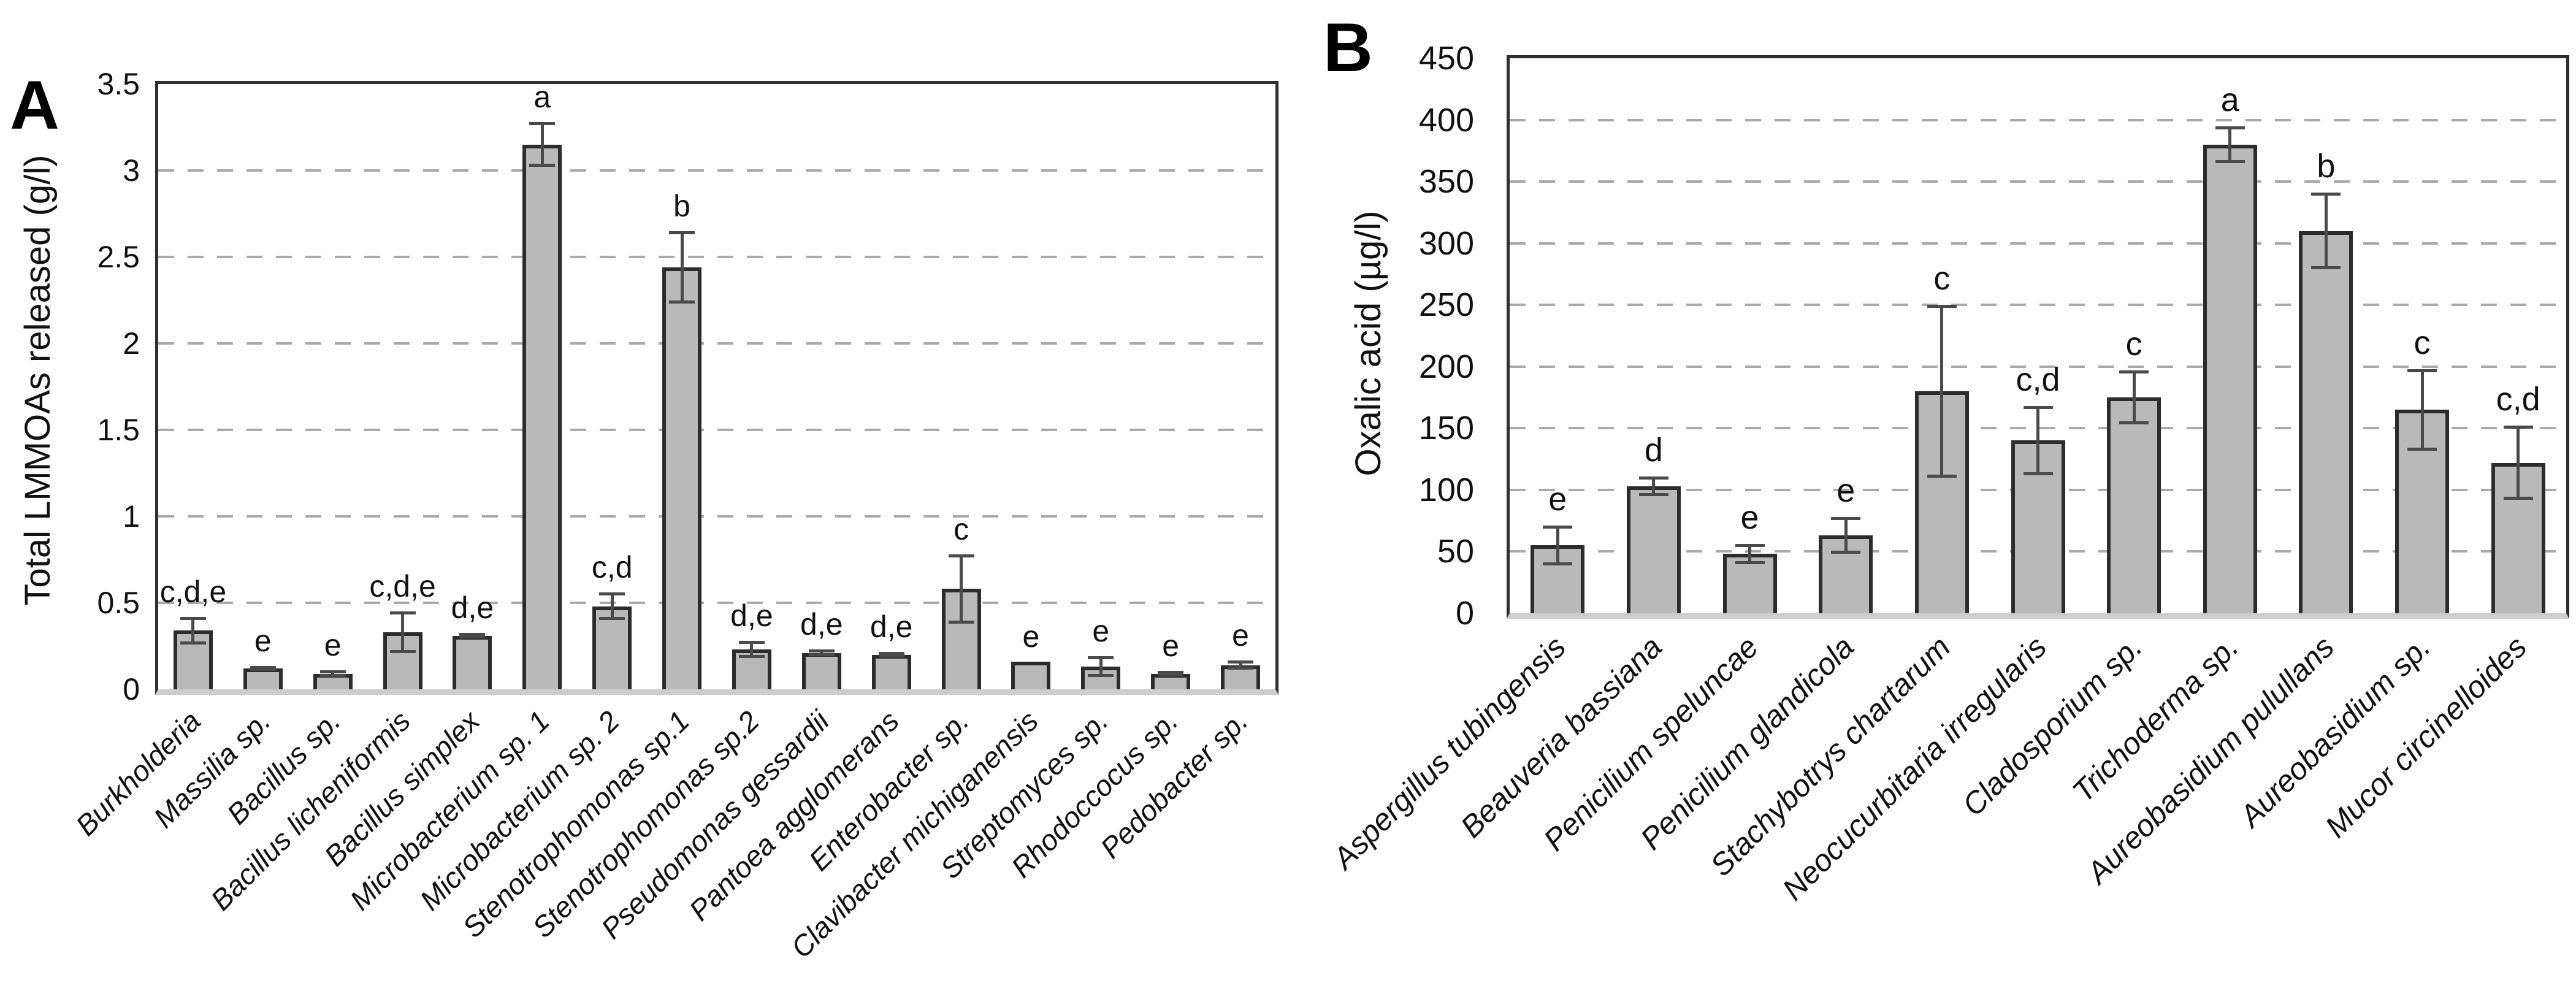  Describe the element at coordinates (2326, 166) in the screenshot. I see `significance-letter: b` at that location.